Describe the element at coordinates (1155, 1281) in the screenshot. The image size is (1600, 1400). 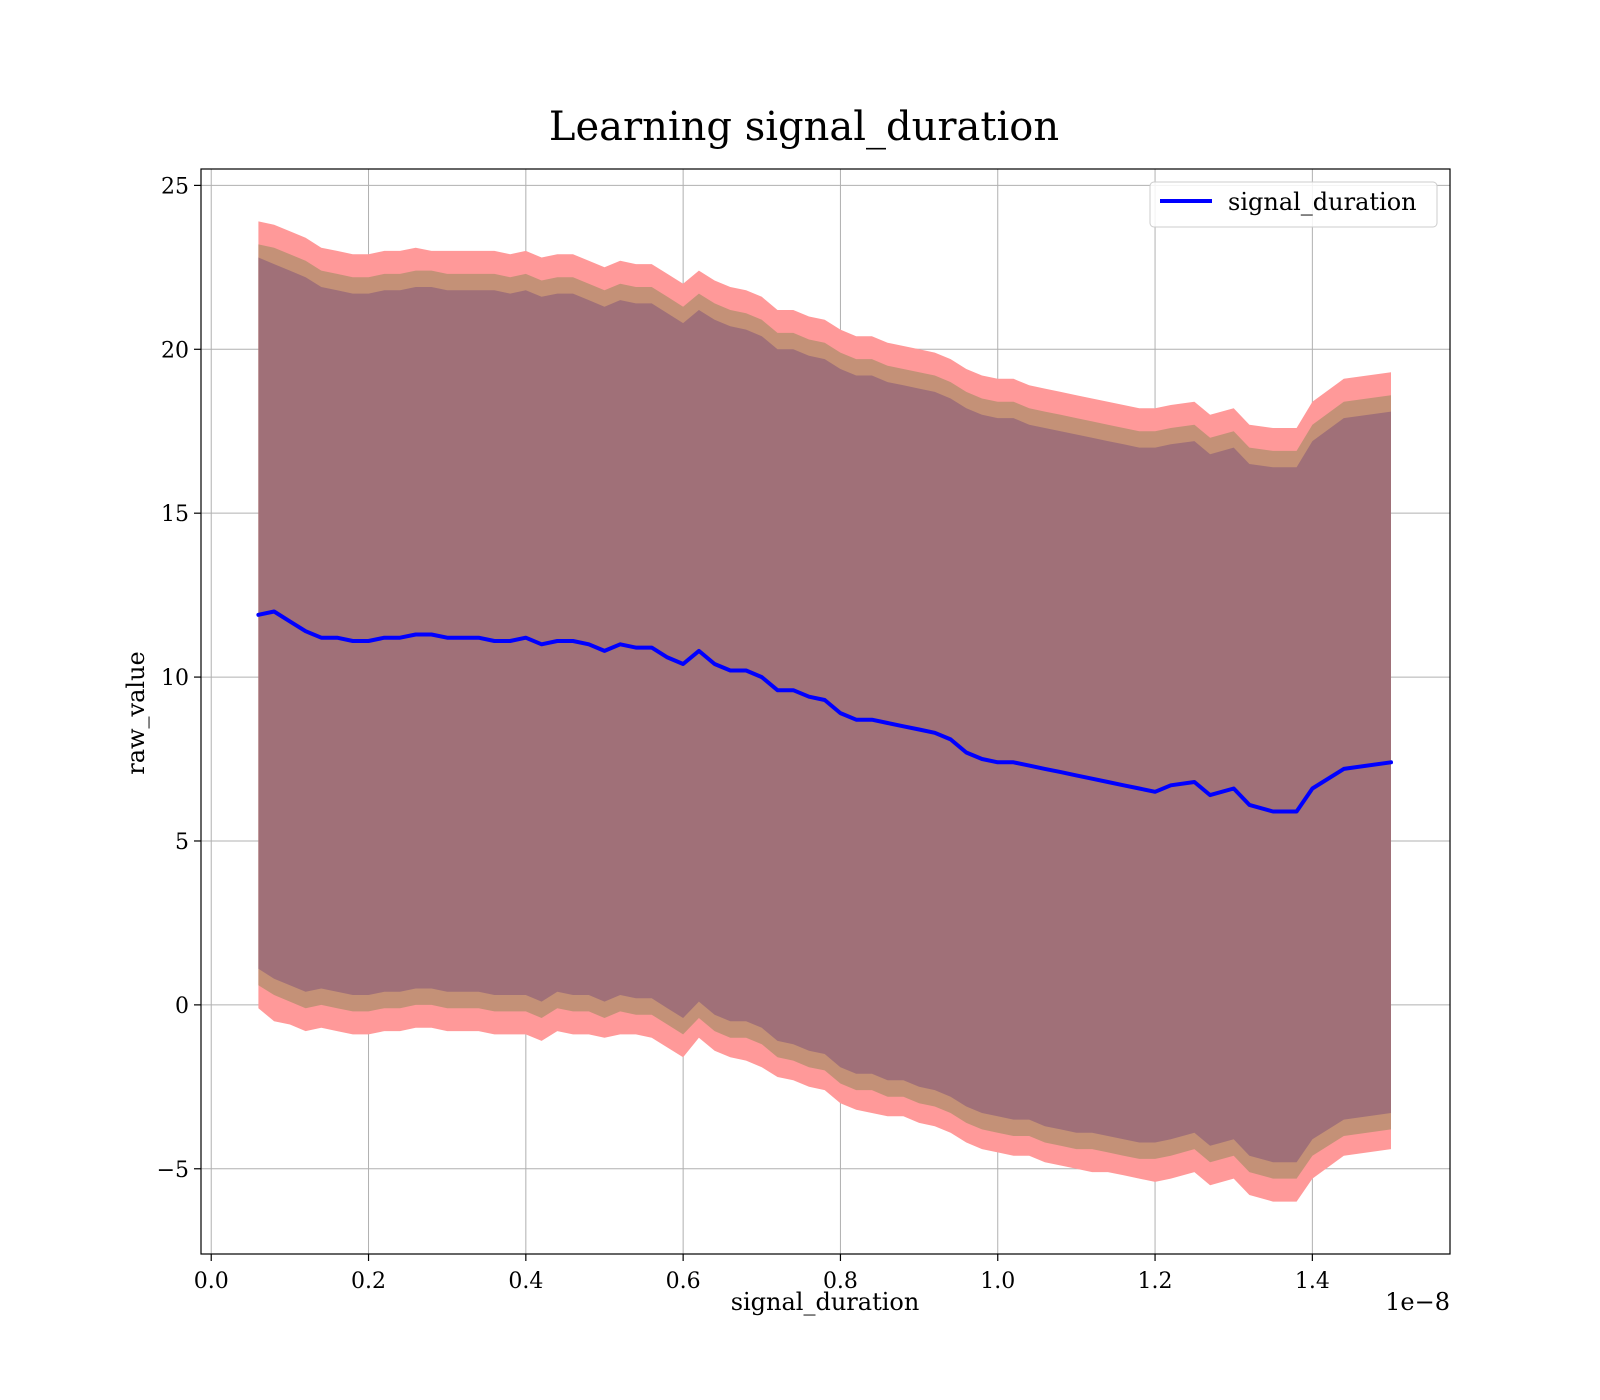
I see `x-tick-label-6: 1.2` at that location.